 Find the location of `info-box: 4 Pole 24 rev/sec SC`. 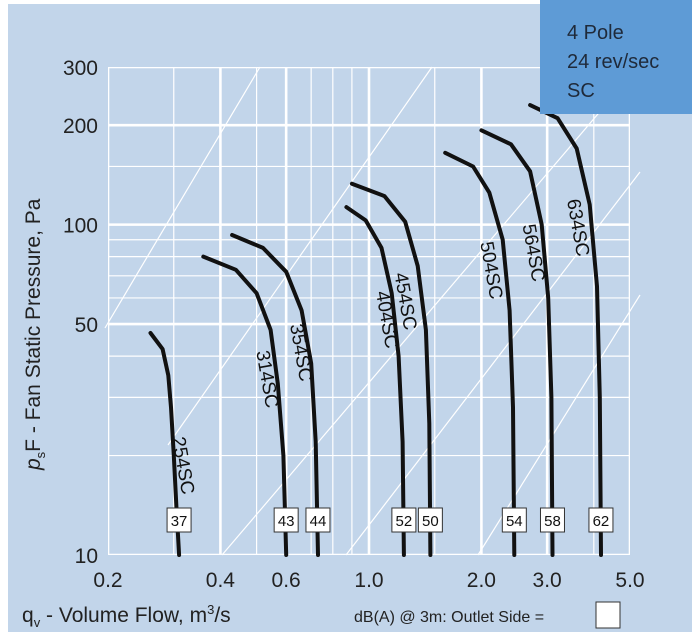

info-box: 4 Pole 24 rev/sec SC is located at coordinates (616, 57).